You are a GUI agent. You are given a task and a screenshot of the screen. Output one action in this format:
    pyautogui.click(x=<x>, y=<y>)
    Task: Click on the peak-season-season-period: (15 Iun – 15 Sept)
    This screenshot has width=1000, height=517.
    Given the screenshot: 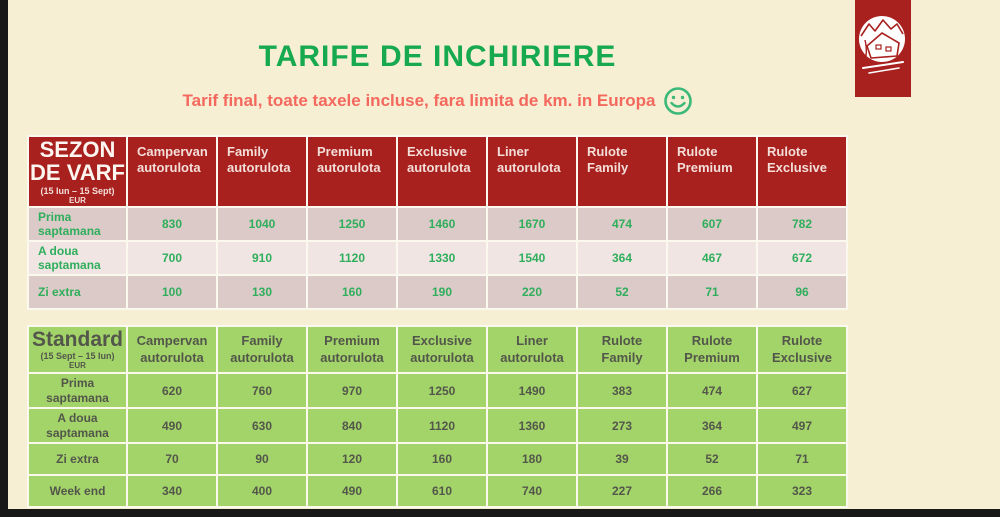 What is the action you would take?
    pyautogui.click(x=77, y=191)
    